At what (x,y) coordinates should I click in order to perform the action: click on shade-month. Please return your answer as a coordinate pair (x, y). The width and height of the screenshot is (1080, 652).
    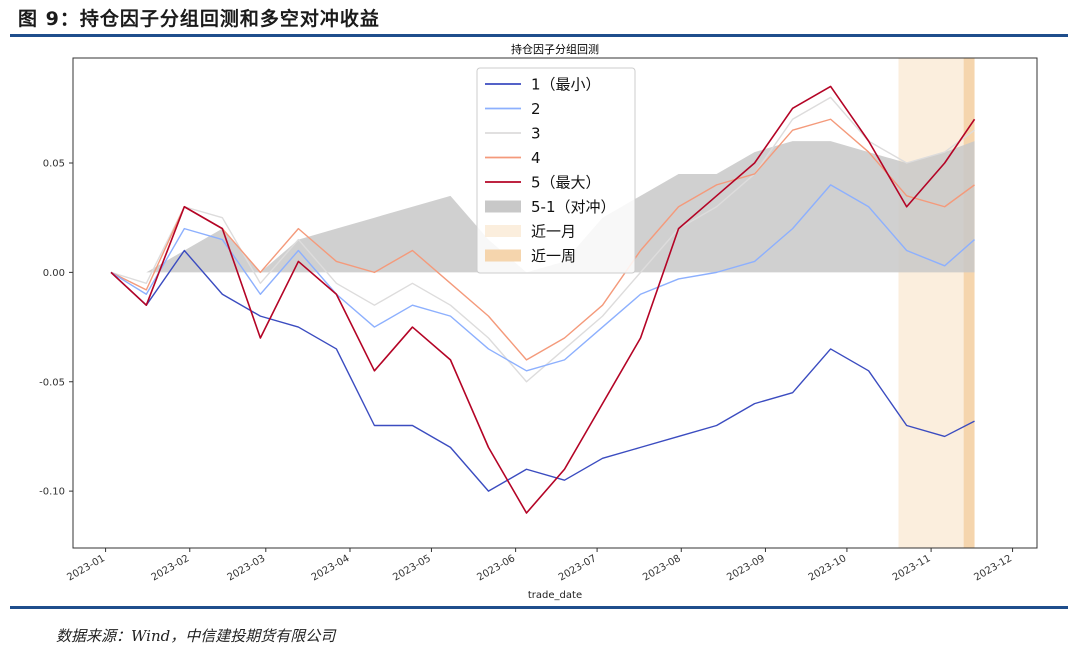
    Looking at the image, I should click on (936, 303).